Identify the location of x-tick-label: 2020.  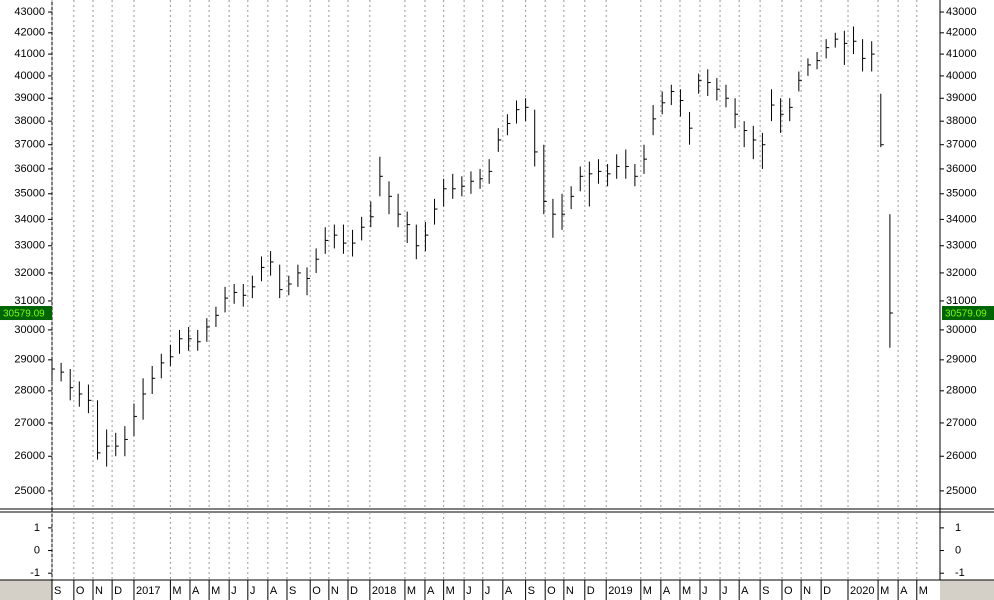
(862, 591).